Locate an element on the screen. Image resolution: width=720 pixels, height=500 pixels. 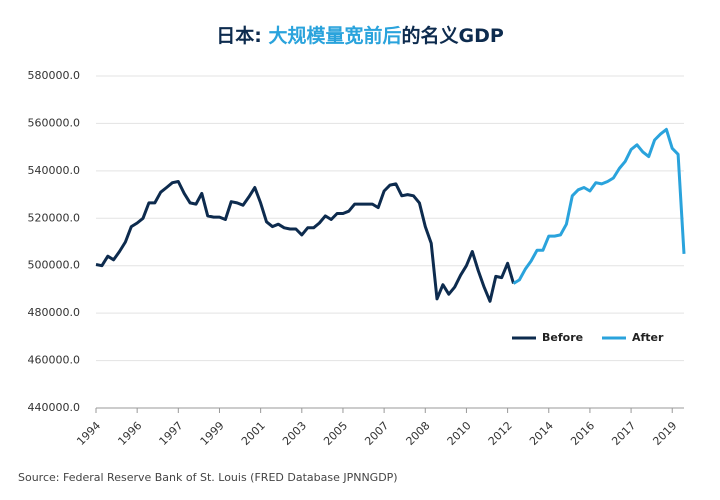
x-tick-label: 2010 is located at coordinates (459, 433).